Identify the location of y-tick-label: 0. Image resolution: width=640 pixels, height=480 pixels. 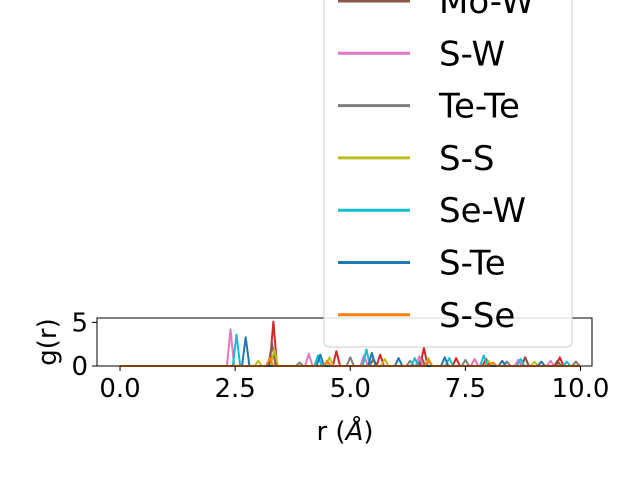
(79, 367).